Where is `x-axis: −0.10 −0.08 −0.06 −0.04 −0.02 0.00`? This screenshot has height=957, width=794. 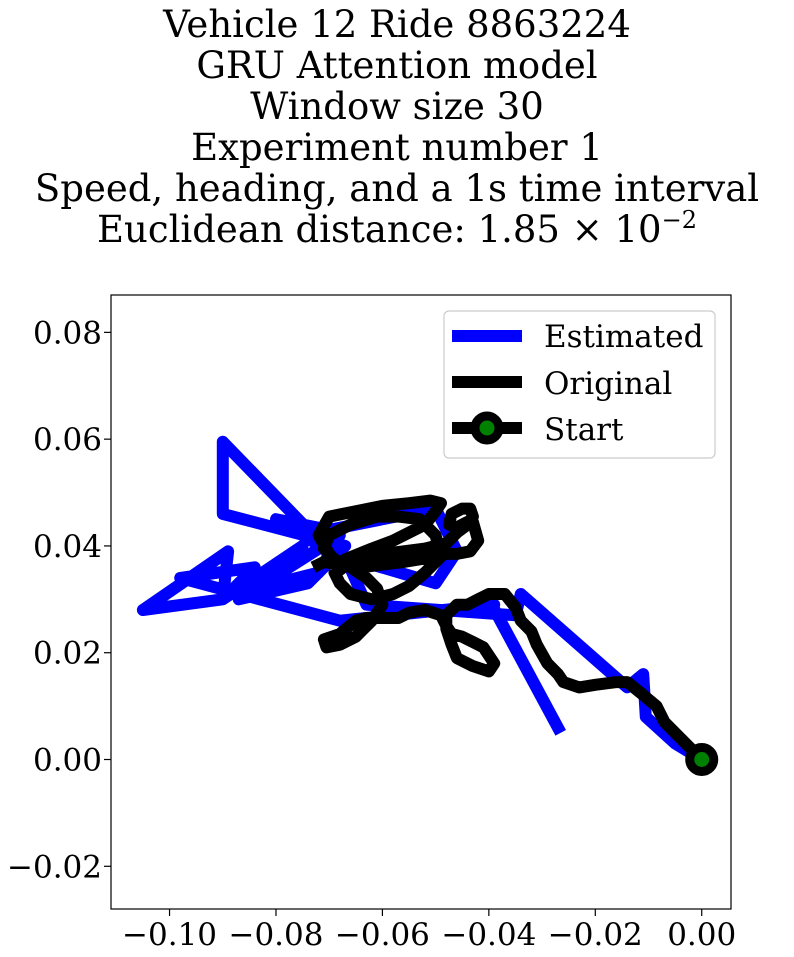 x-axis: −0.10 −0.08 −0.06 −0.04 −0.02 0.00 is located at coordinates (429, 931).